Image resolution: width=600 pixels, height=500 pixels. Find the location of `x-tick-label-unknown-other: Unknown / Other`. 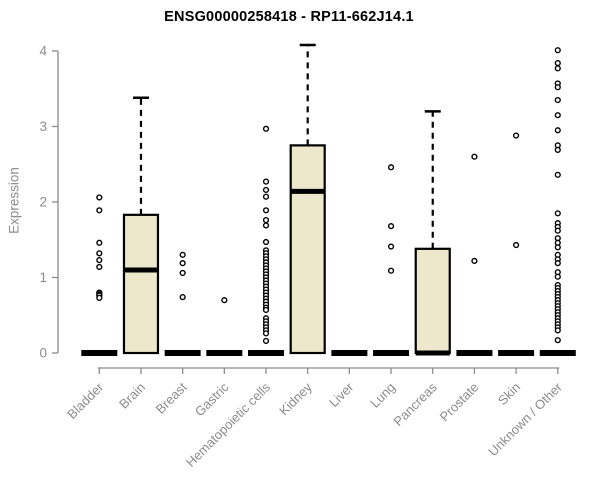

x-tick-label-unknown-other: Unknown / Other is located at coordinates (525, 419).